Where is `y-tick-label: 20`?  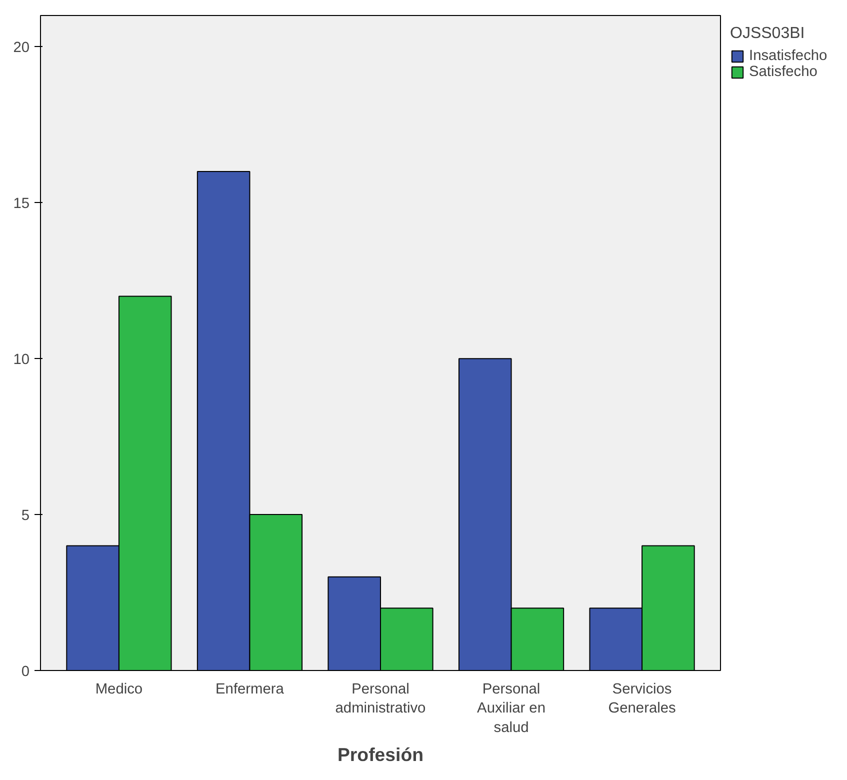
y-tick-label: 20 is located at coordinates (21, 48).